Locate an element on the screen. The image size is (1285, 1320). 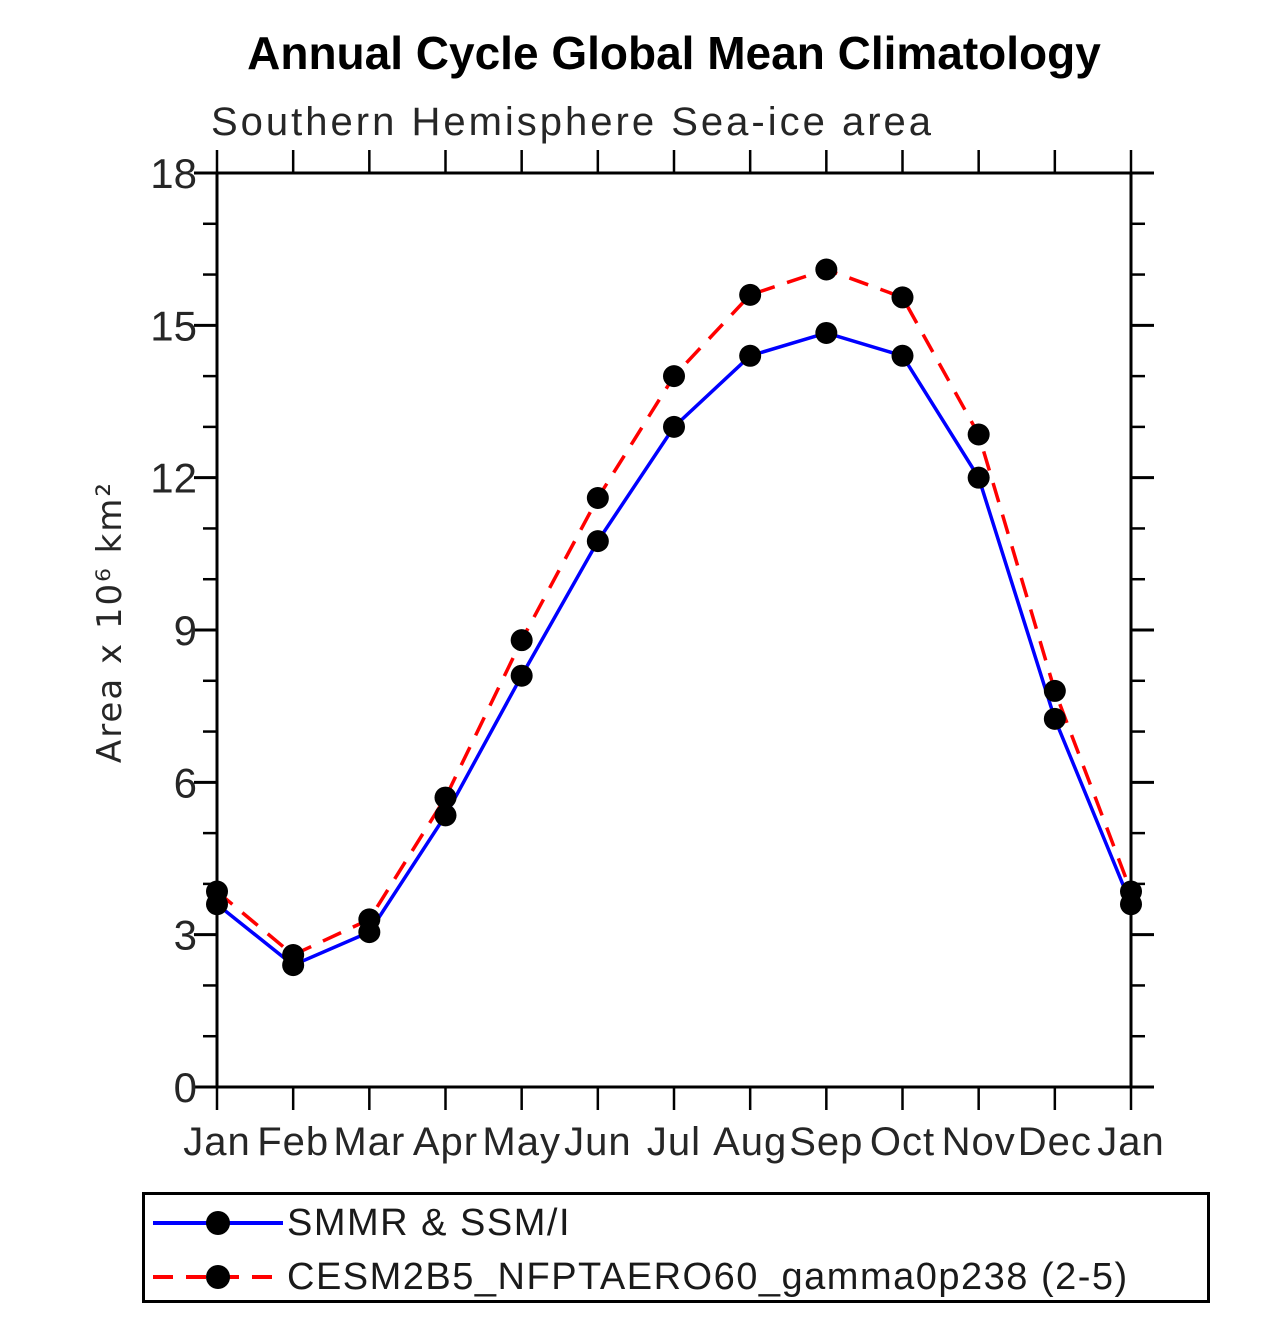
y-tick-label: 15 is located at coordinates (173, 325).